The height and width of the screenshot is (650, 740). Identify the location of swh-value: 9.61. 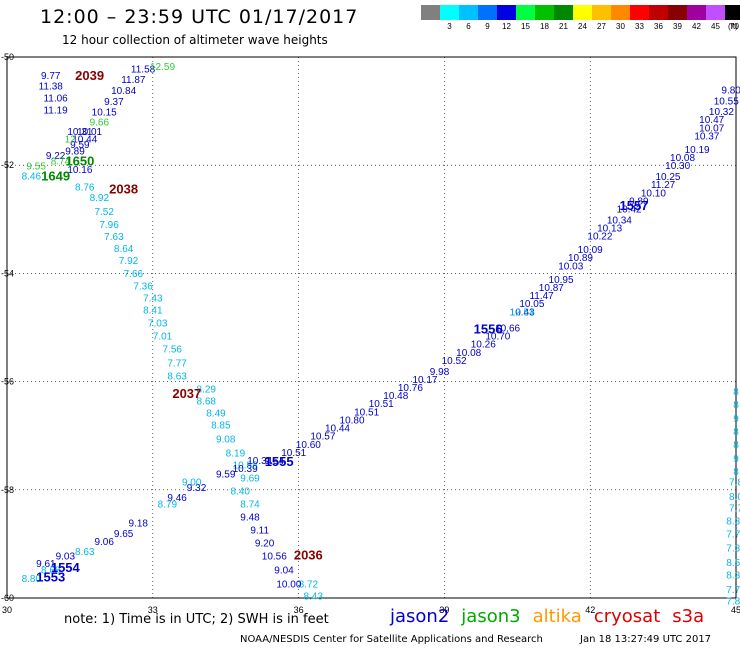
(46, 564).